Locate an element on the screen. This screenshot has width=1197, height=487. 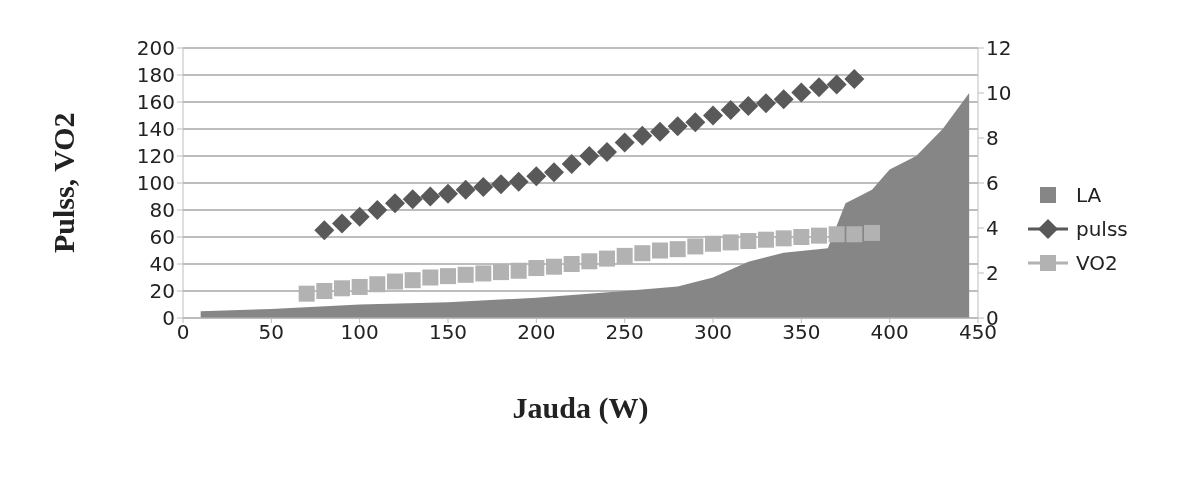
y2-tick-label: 8 is located at coordinates (992, 138).